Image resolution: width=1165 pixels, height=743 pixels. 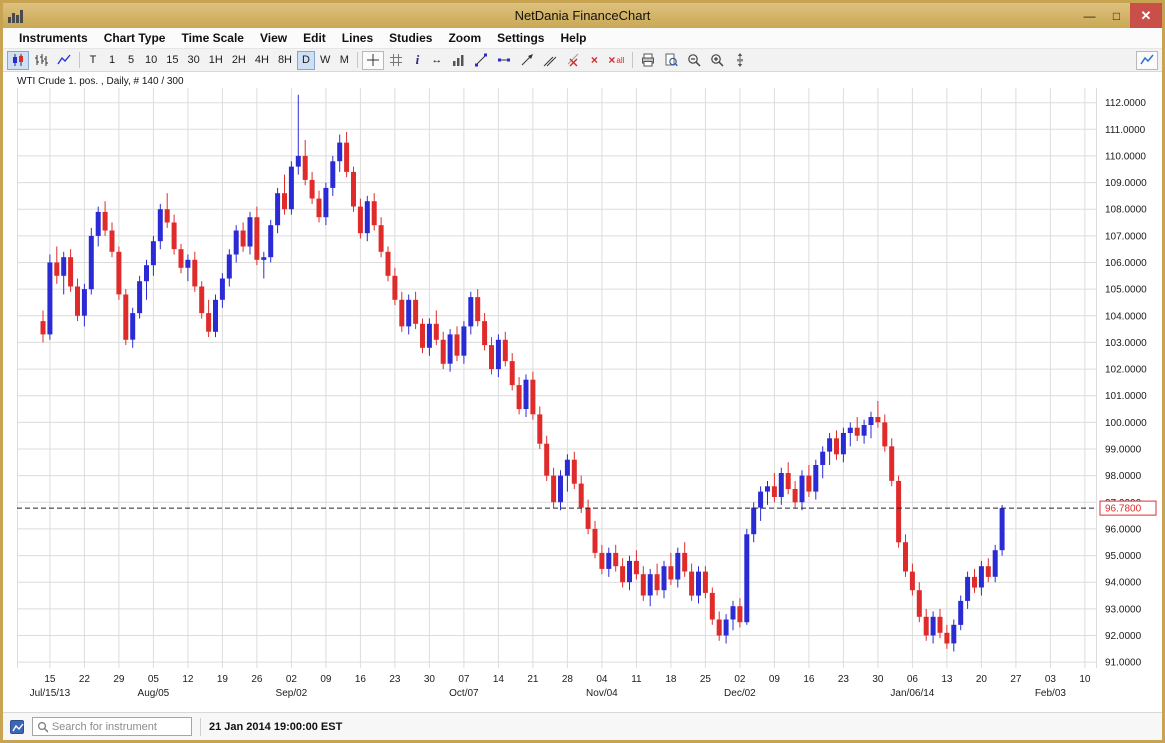 What do you see at coordinates (53, 38) in the screenshot?
I see `menu-instruments: Instruments` at bounding box center [53, 38].